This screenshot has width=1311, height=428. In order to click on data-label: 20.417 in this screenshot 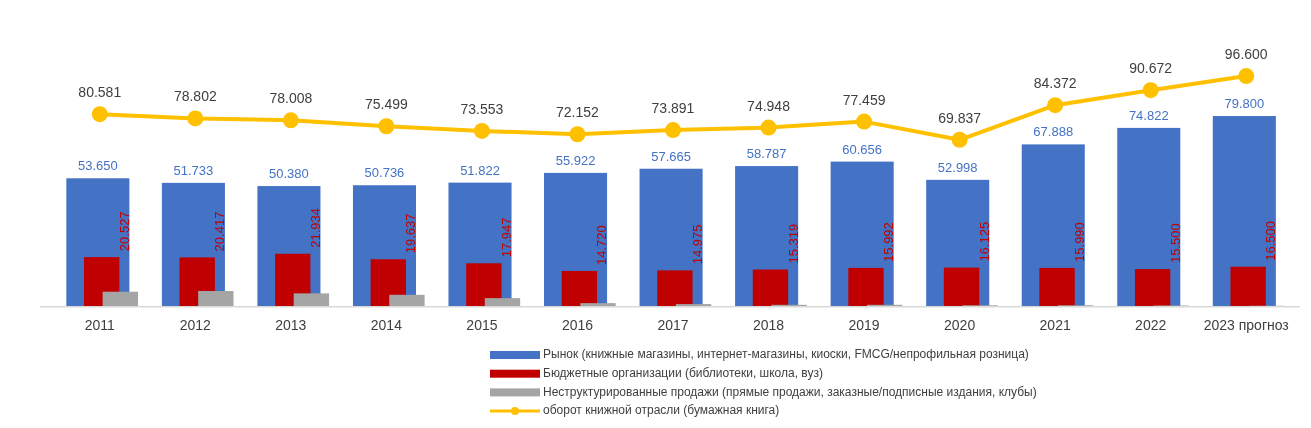, I will do `click(220, 231)`.